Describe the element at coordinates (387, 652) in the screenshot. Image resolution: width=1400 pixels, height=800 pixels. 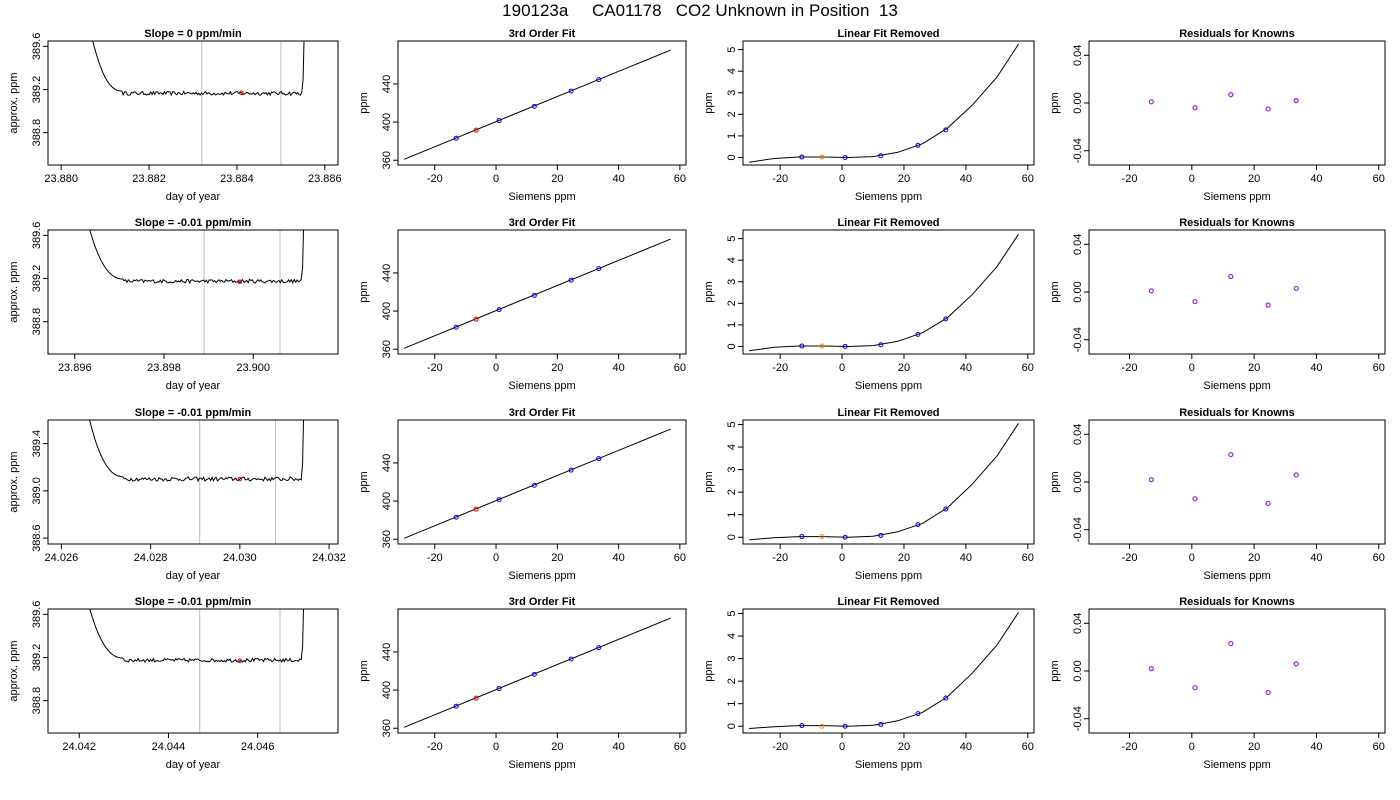
I see `y-tick-label: 440` at that location.